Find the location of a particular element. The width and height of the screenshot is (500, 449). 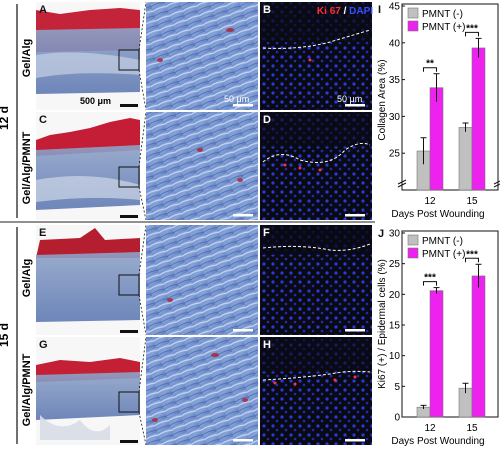

chart-i-break is located at coordinates (448, 183).